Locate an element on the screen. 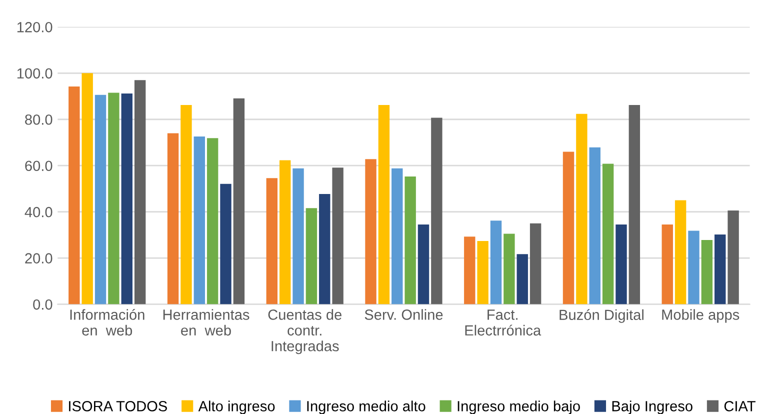  legend-label: Bajo Ingreso is located at coordinates (652, 407).